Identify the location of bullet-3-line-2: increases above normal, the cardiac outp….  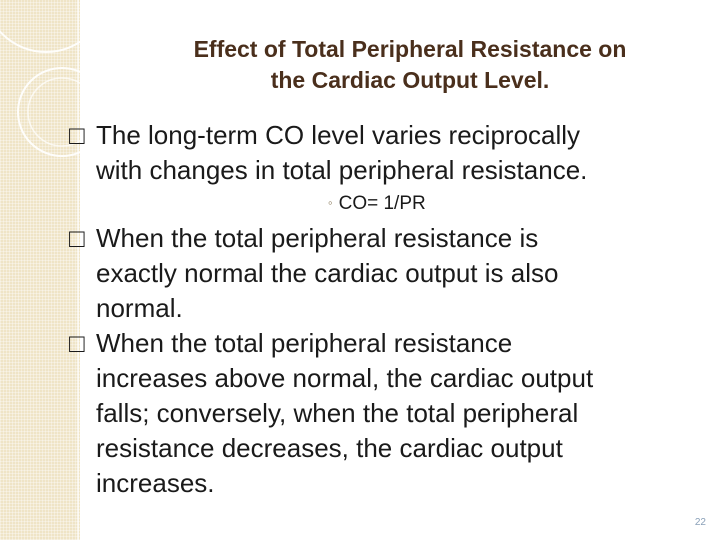
(345, 378).